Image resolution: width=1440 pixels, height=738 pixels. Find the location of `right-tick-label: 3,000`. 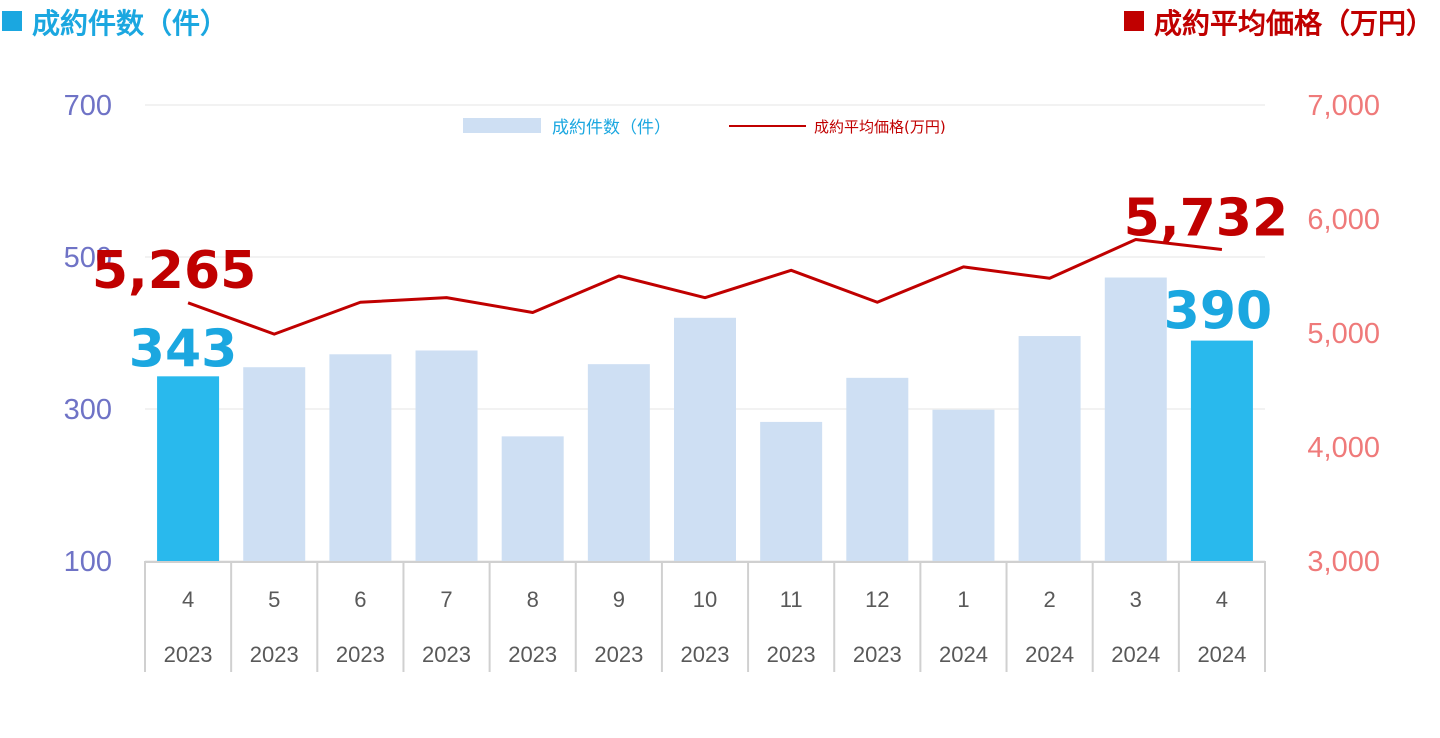

right-tick-label: 3,000 is located at coordinates (1343, 562).